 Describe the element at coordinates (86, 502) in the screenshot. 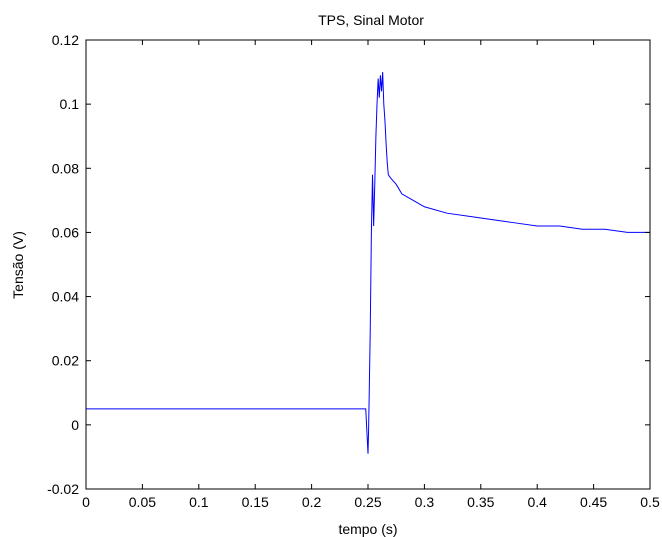

I see `x-tick-label: 0` at that location.